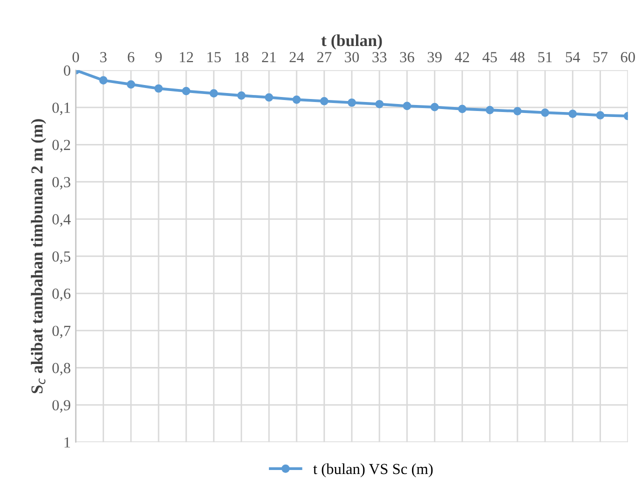 The image size is (642, 488). What do you see at coordinates (67, 442) in the screenshot?
I see `y-tick-label: 1` at bounding box center [67, 442].